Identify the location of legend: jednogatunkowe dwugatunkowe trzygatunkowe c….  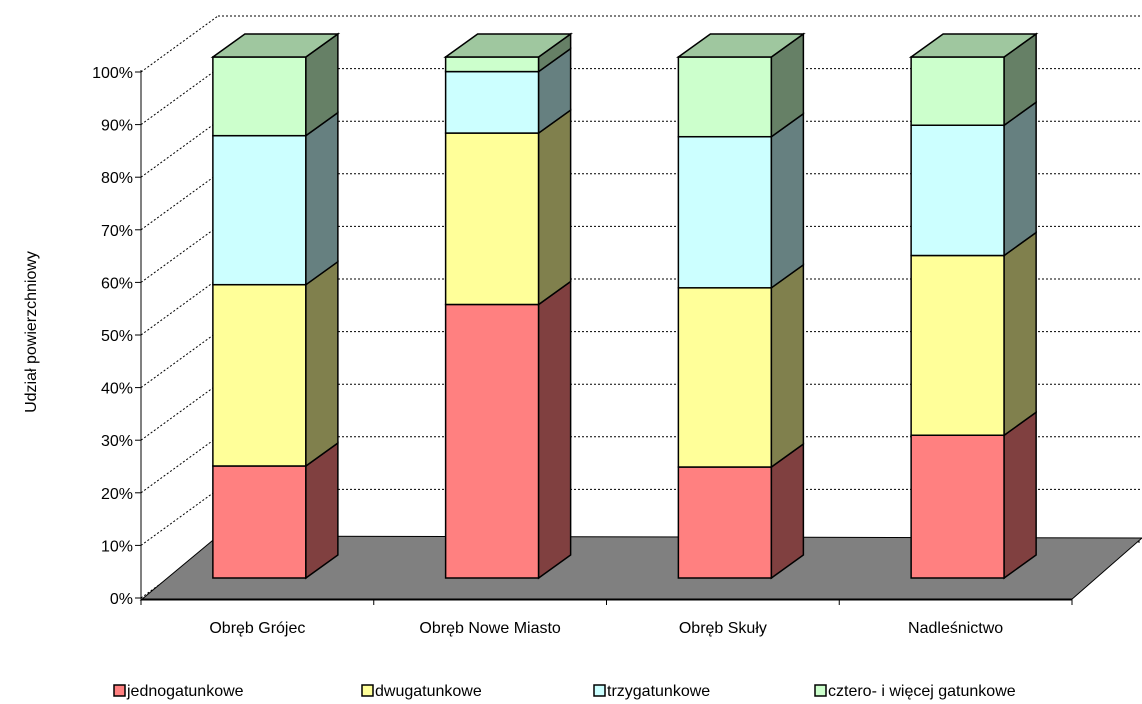
(564, 691).